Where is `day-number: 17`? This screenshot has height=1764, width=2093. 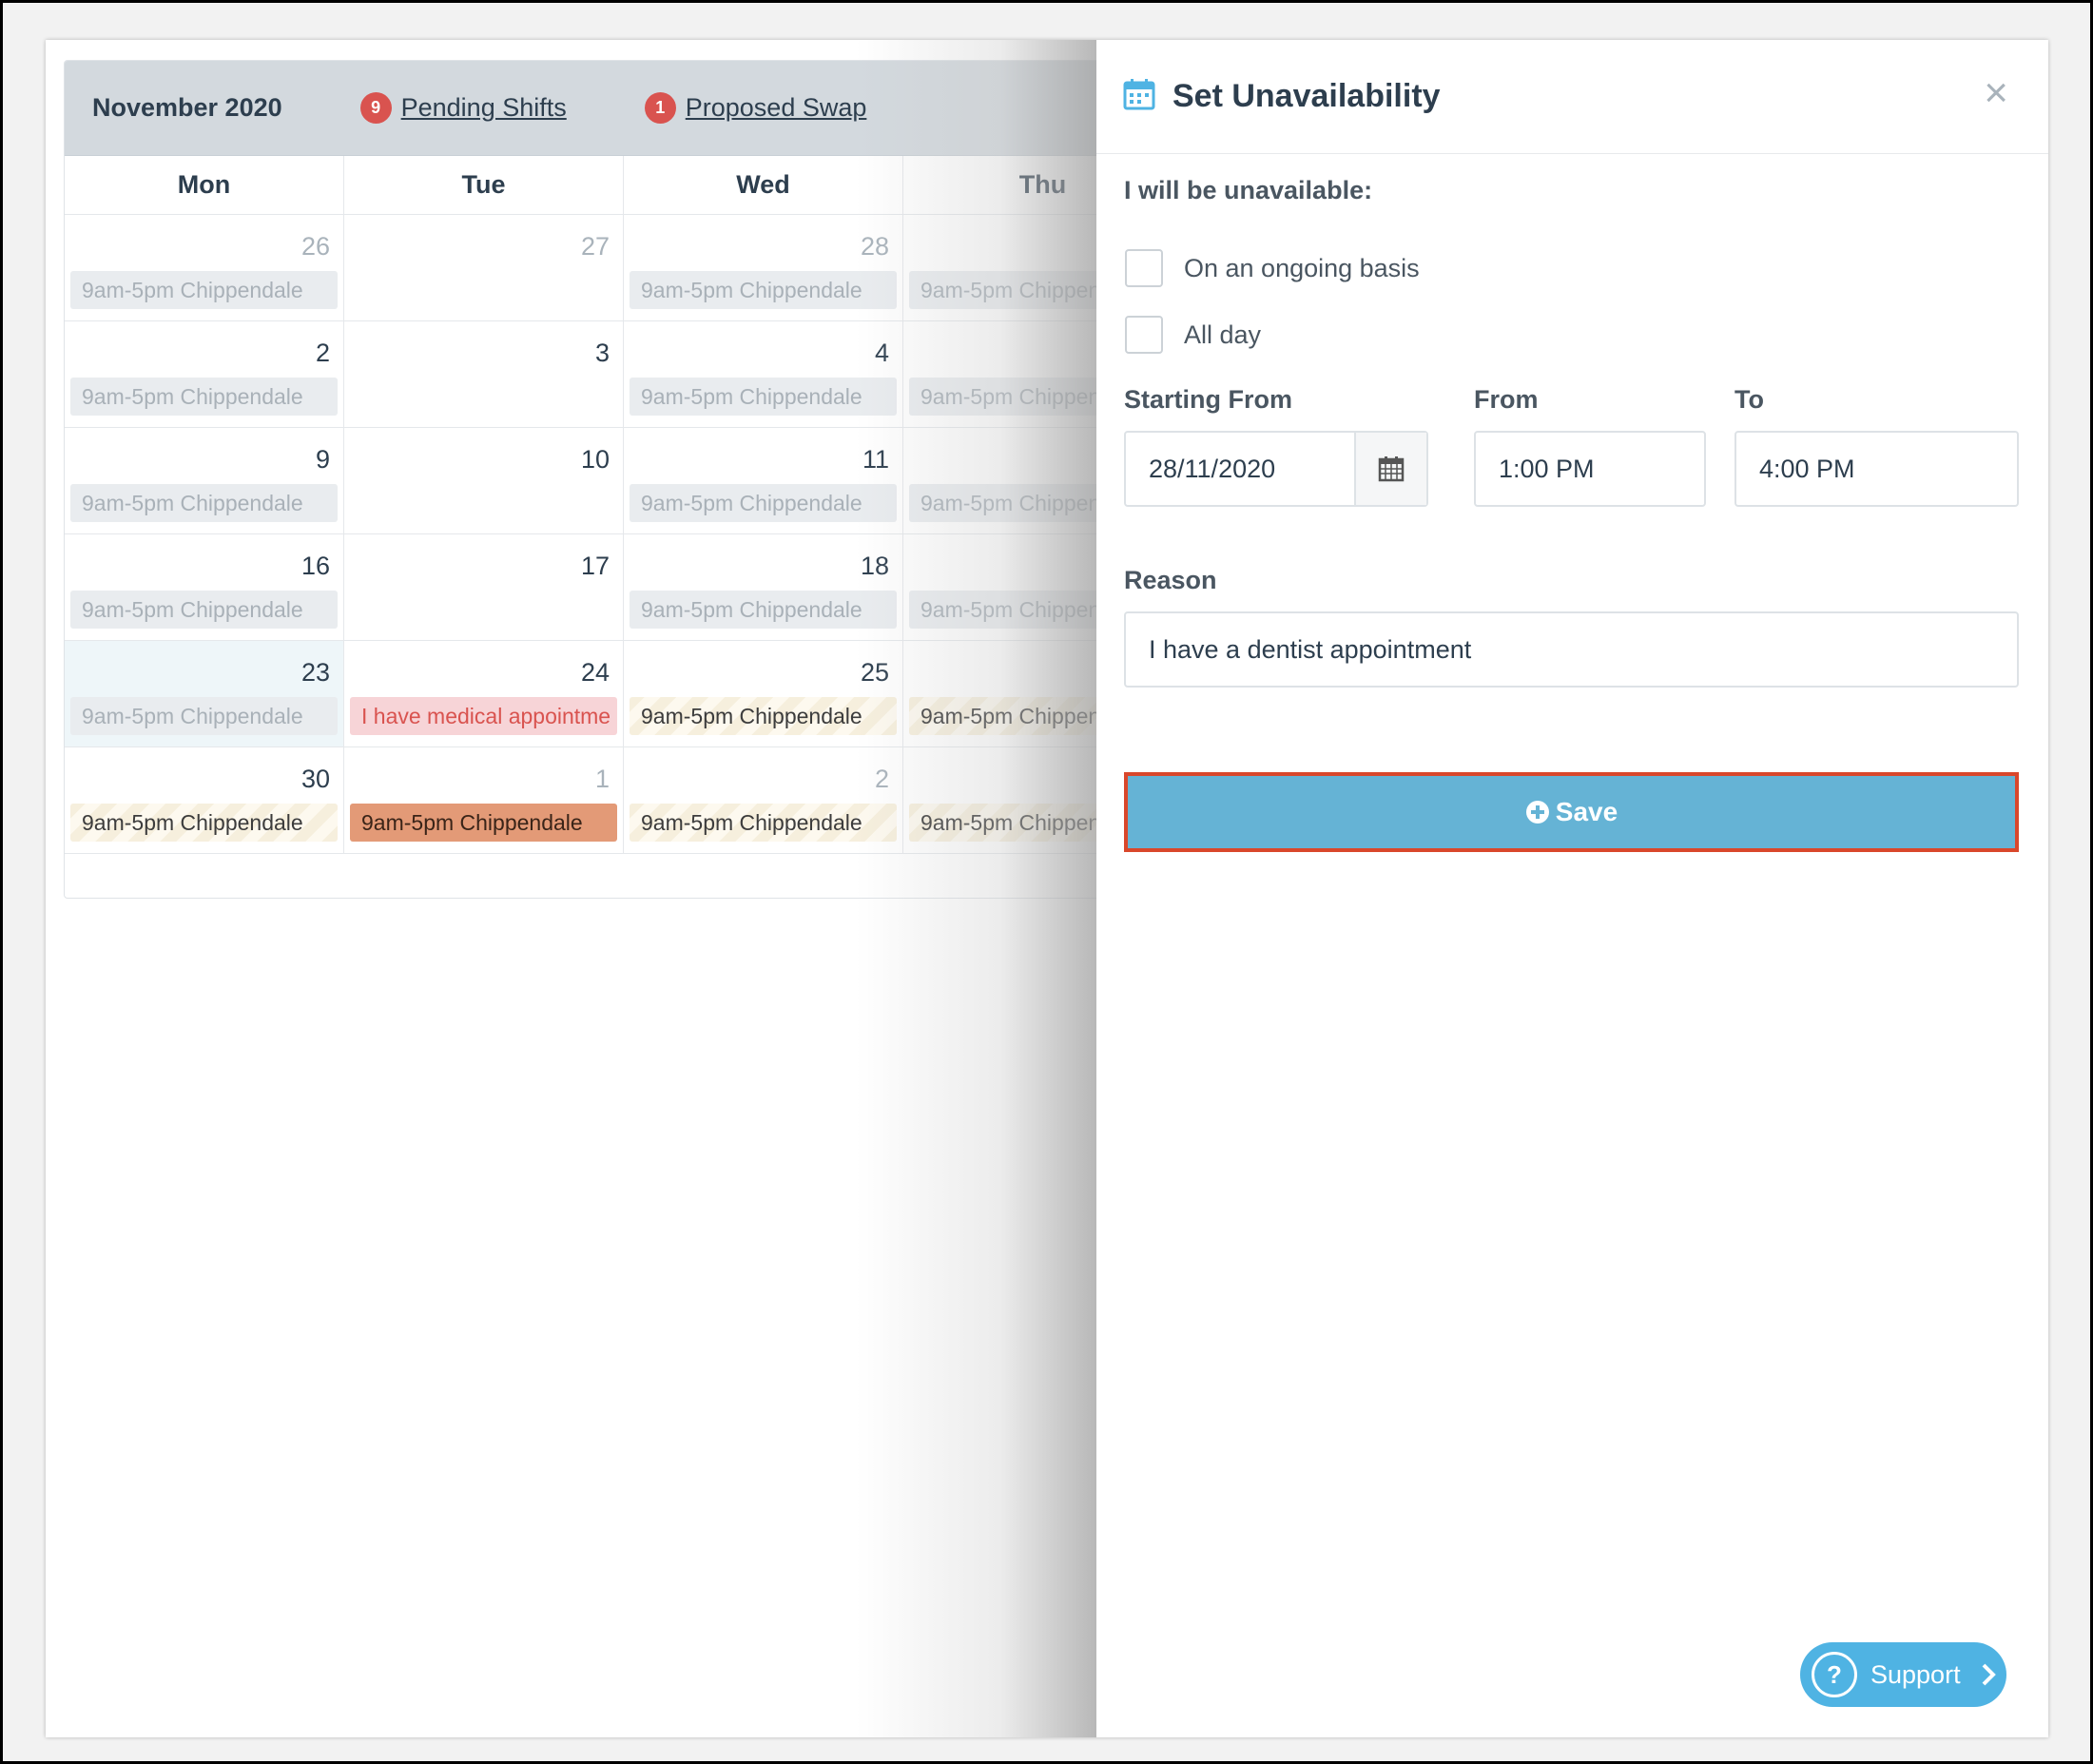
day-number: 17 is located at coordinates (595, 566).